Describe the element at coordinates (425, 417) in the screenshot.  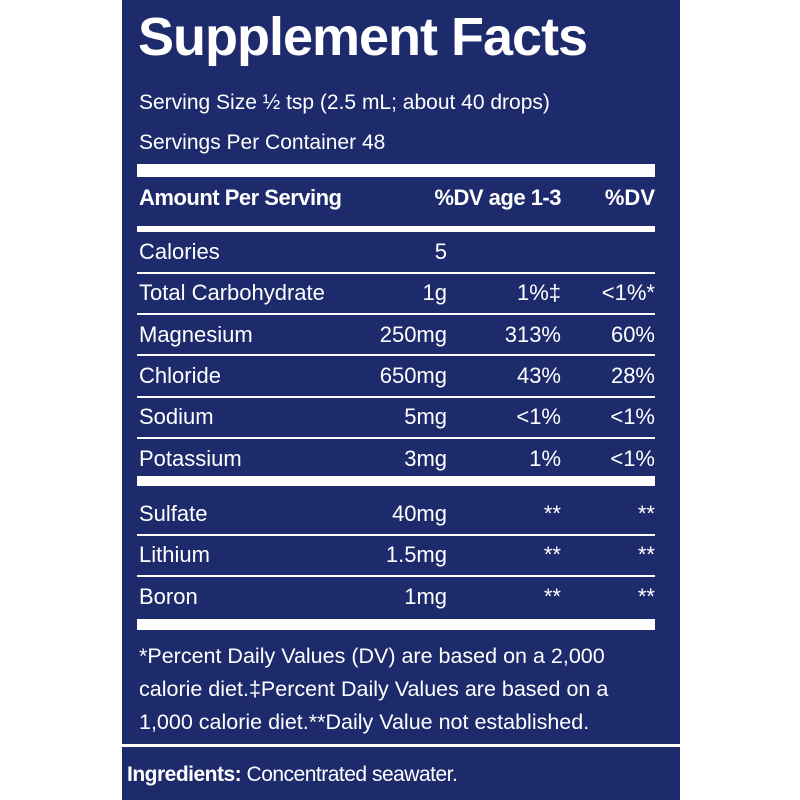
I see `nutrient-value: 5mg` at that location.